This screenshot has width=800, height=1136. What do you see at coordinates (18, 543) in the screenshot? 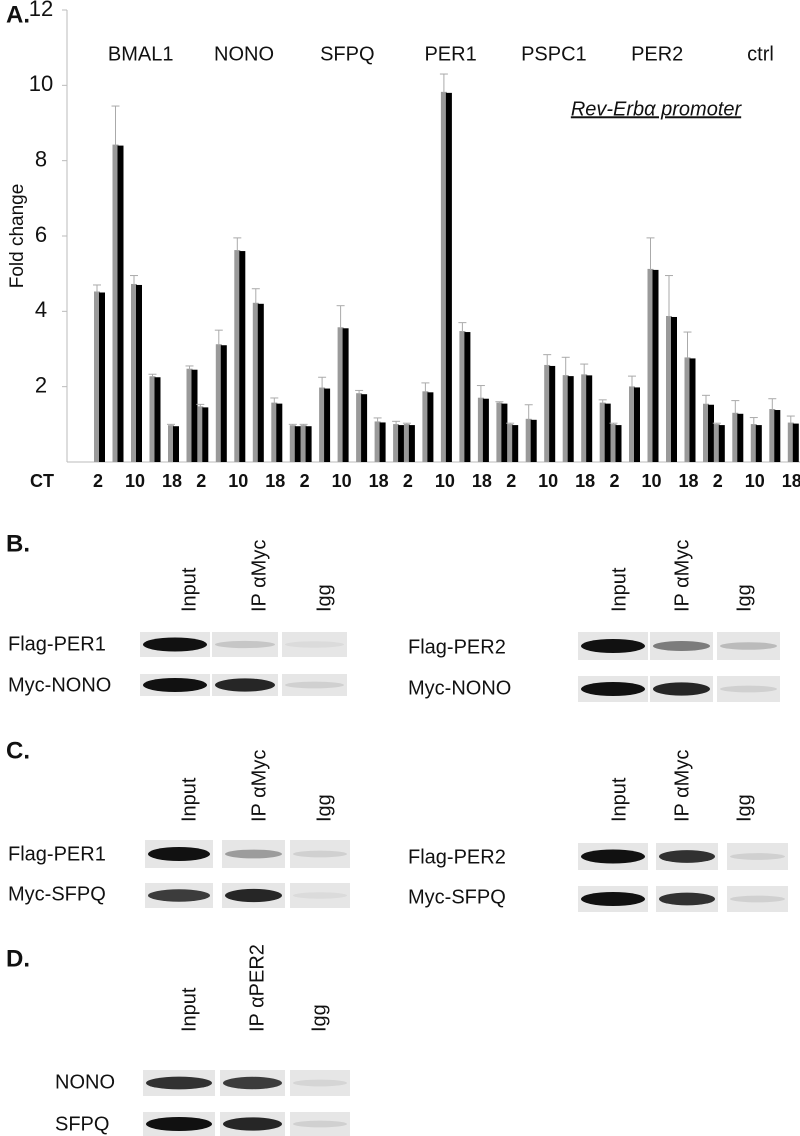
I see `panel-label: B.` at bounding box center [18, 543].